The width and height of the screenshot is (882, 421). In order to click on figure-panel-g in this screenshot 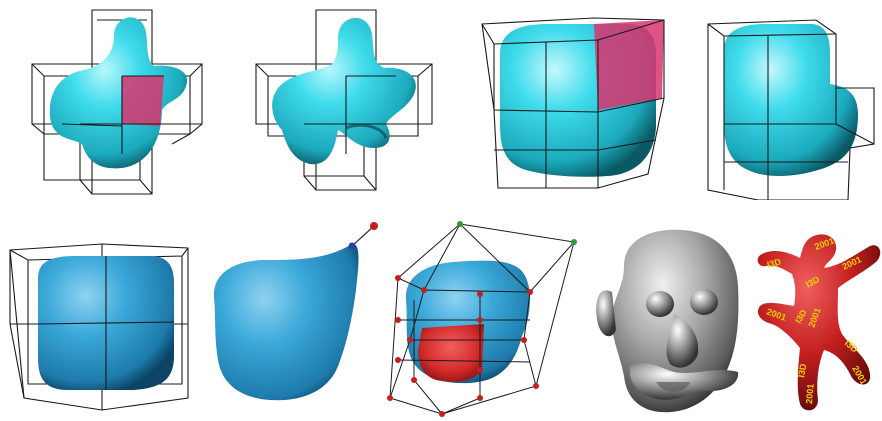, I will do `click(482, 320)`.